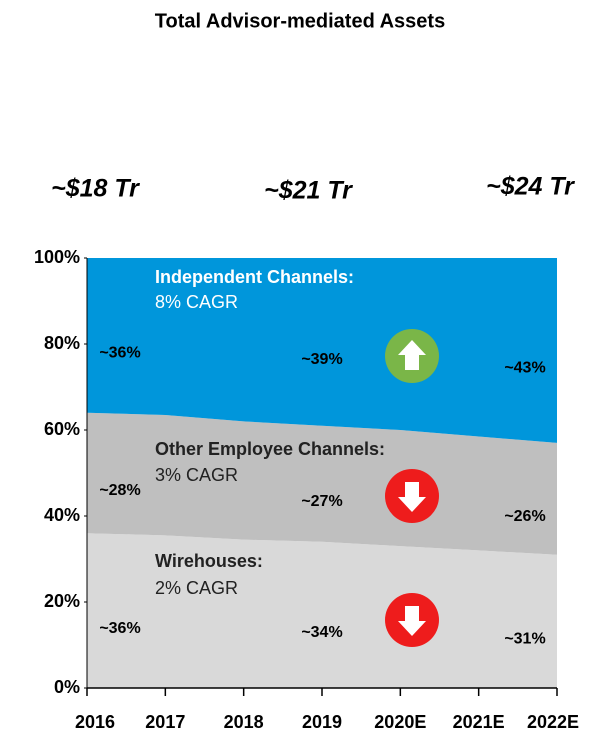 This screenshot has width=599, height=741. Describe the element at coordinates (530, 187) in the screenshot. I see `total-annotation: ~$24 Tr` at that location.